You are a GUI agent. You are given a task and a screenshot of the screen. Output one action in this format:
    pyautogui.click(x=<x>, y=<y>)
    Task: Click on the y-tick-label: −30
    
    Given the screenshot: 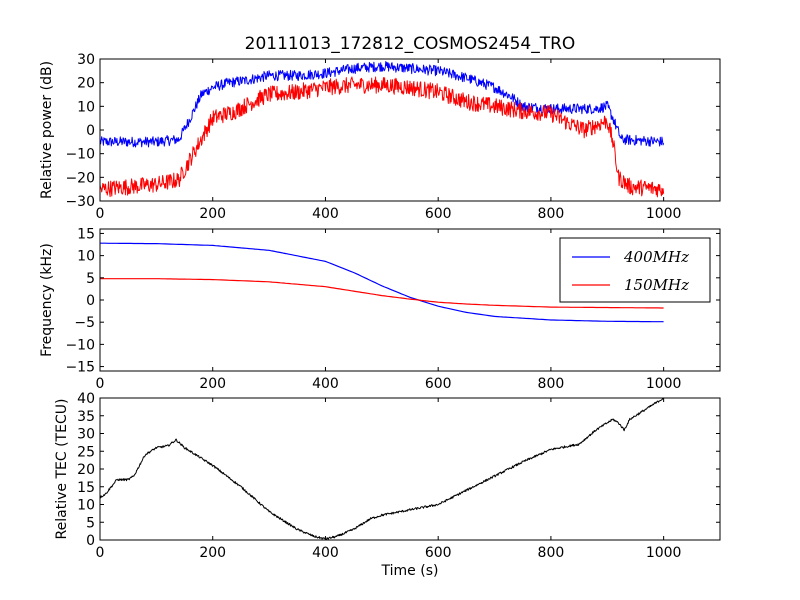 What is the action you would take?
    pyautogui.click(x=80, y=202)
    